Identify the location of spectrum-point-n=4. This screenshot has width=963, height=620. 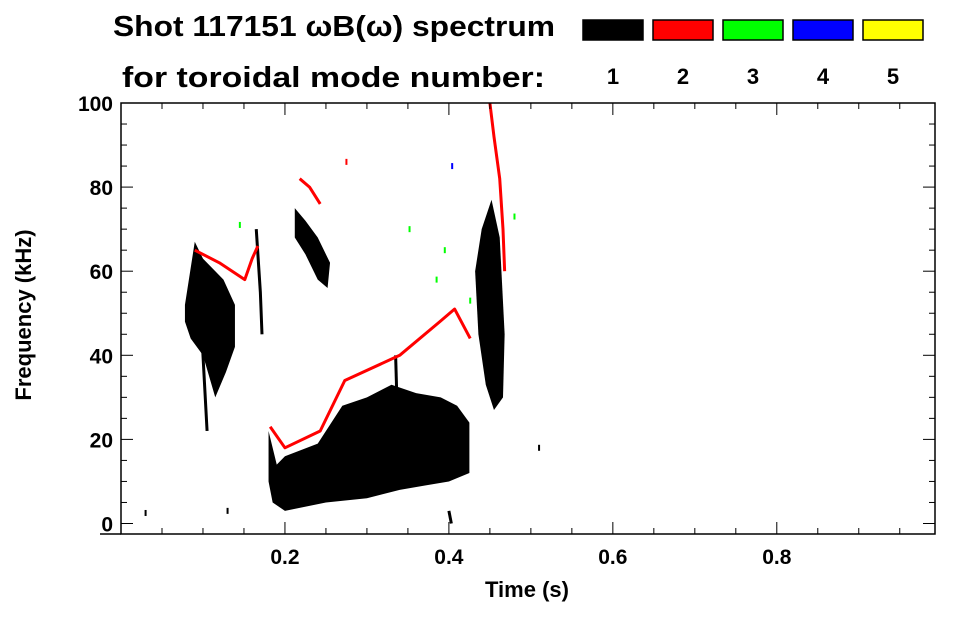
(452, 166).